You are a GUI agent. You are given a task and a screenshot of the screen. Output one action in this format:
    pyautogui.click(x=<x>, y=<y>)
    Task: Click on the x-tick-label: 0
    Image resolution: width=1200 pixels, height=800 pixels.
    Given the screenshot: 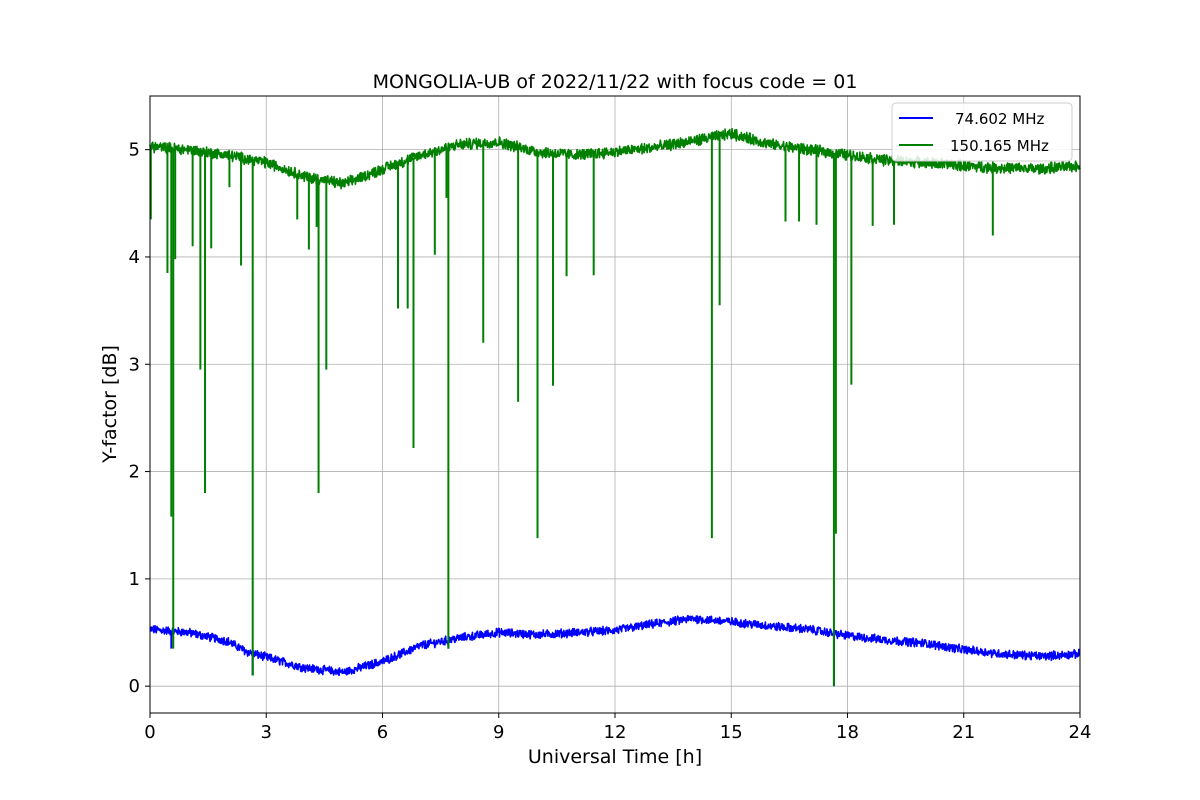 What is the action you would take?
    pyautogui.click(x=149, y=732)
    